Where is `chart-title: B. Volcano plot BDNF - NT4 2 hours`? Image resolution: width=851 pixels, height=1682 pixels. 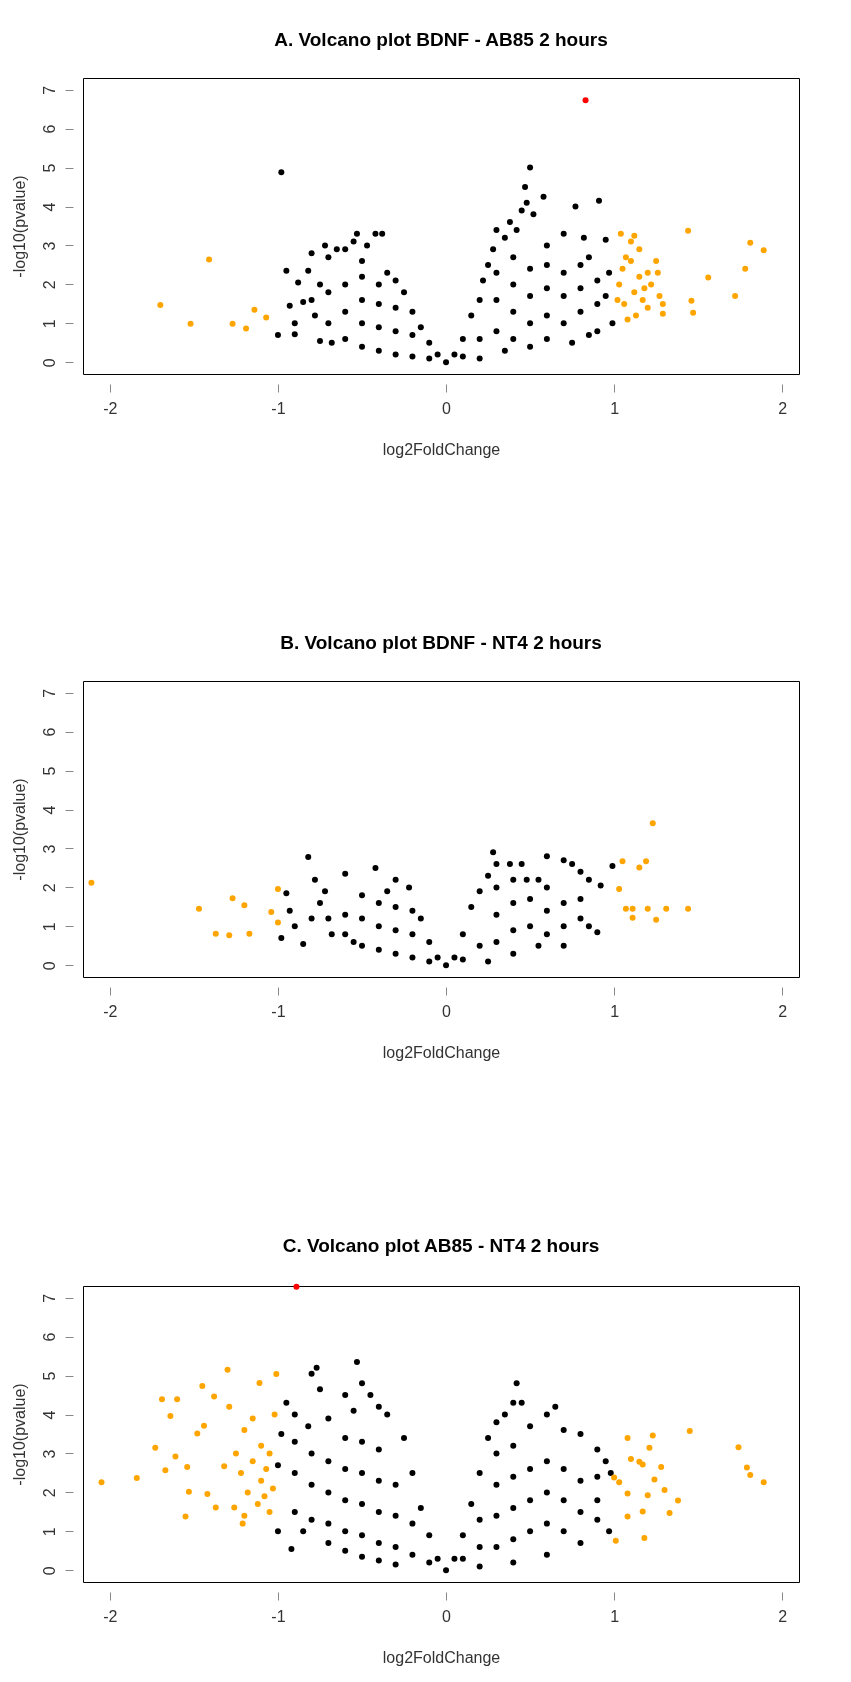
chart-title: B. Volcano plot BDNF - NT4 2 hours is located at coordinates (441, 642).